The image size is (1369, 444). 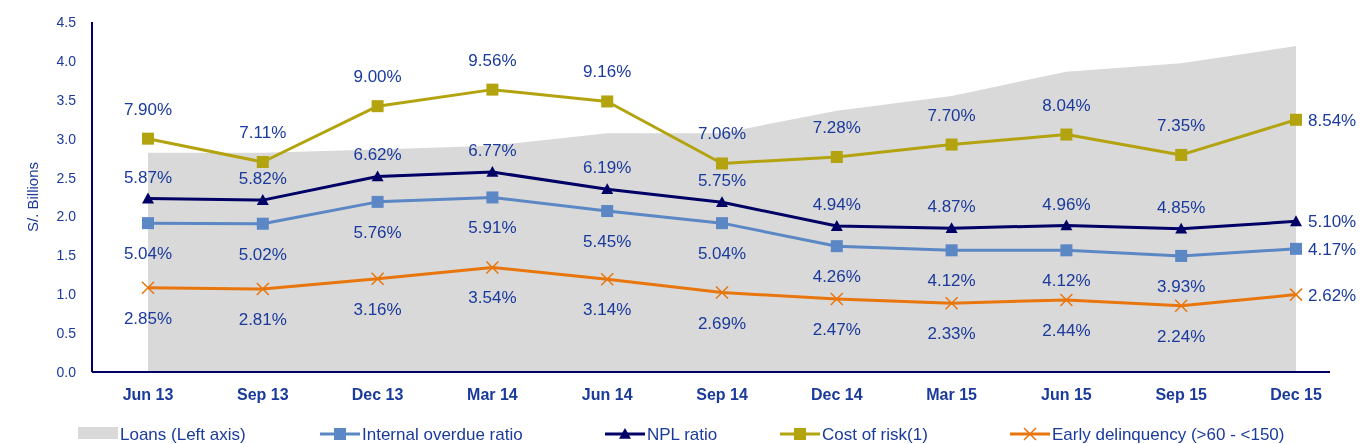 What do you see at coordinates (492, 298) in the screenshot?
I see `data-label: 3.54%` at bounding box center [492, 298].